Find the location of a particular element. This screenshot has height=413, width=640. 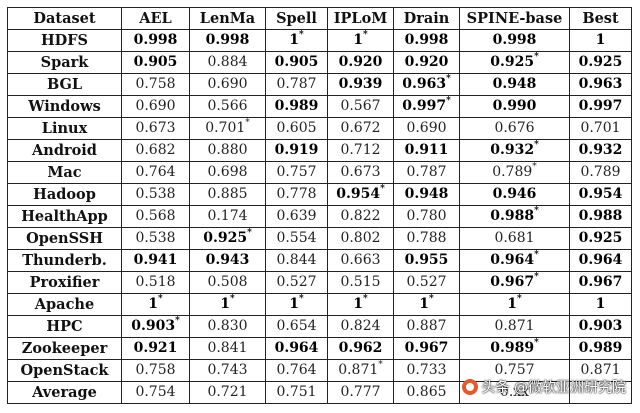

cell-value: 0.672 is located at coordinates (360, 128).